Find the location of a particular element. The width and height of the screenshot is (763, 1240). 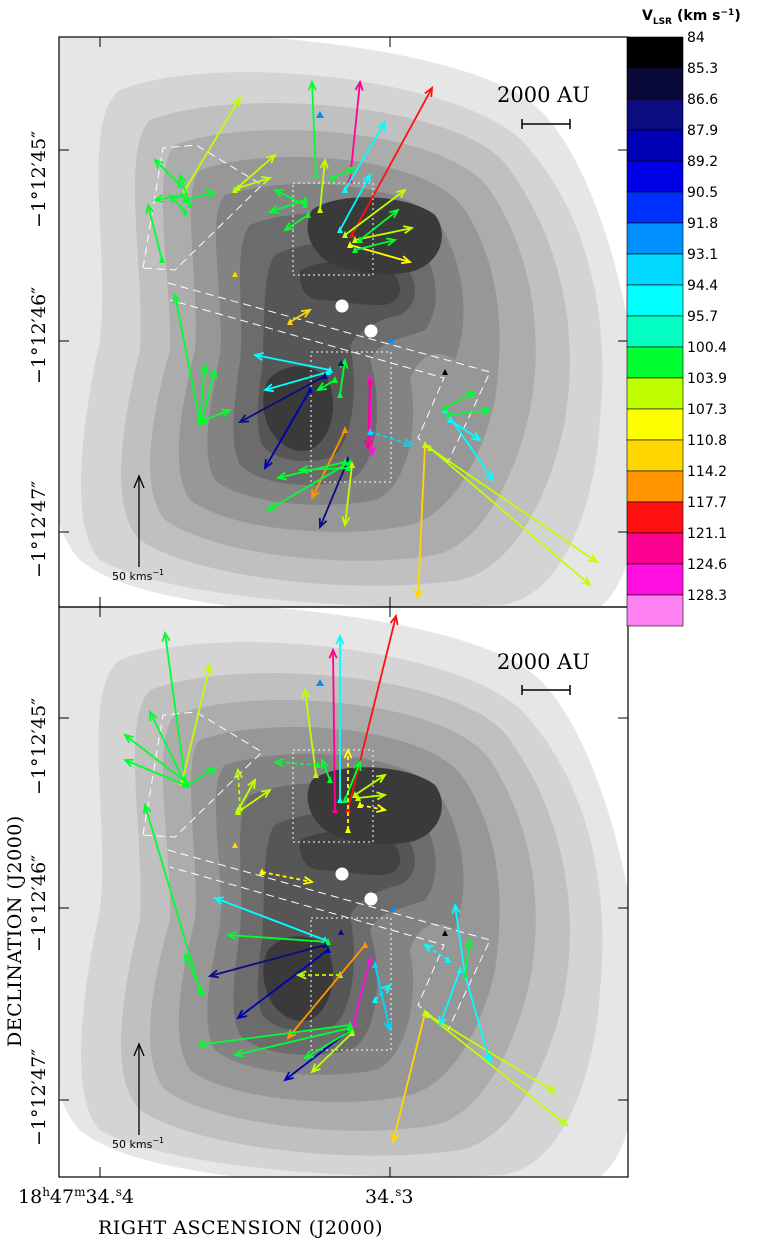

colorbar-level-label: 117.7 is located at coordinates (707, 503).